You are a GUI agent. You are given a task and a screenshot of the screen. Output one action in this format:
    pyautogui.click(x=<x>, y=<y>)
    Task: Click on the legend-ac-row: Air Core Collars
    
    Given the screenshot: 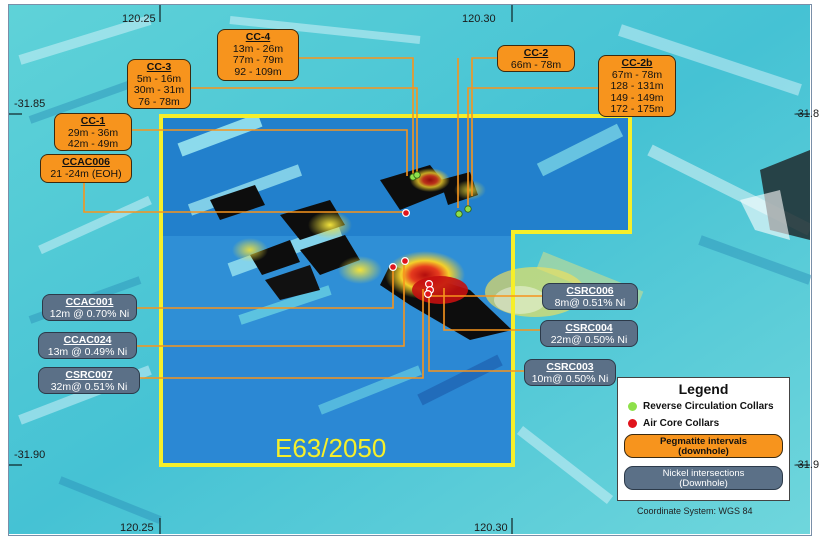 What is the action you would take?
    pyautogui.click(x=673, y=423)
    